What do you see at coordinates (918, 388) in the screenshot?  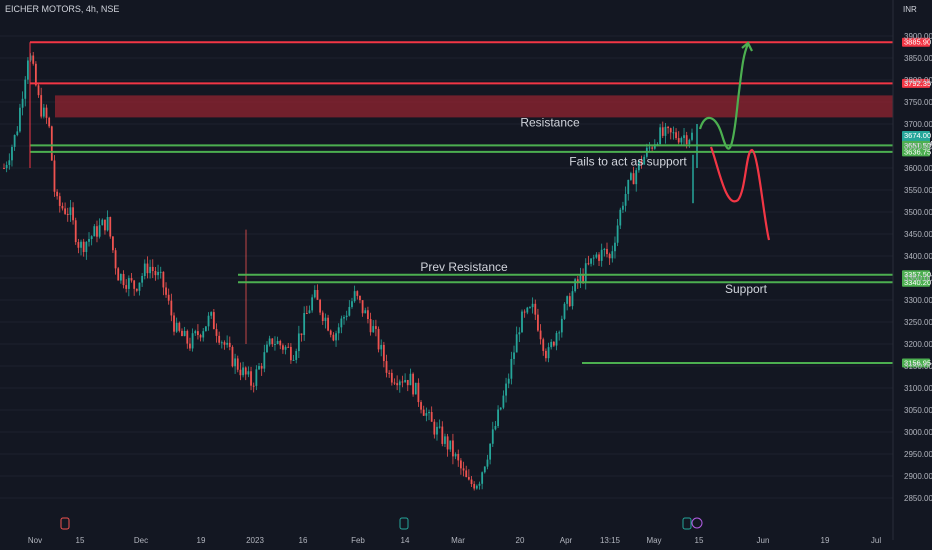 I see `y-tick-label: 3100.00` at bounding box center [918, 388].